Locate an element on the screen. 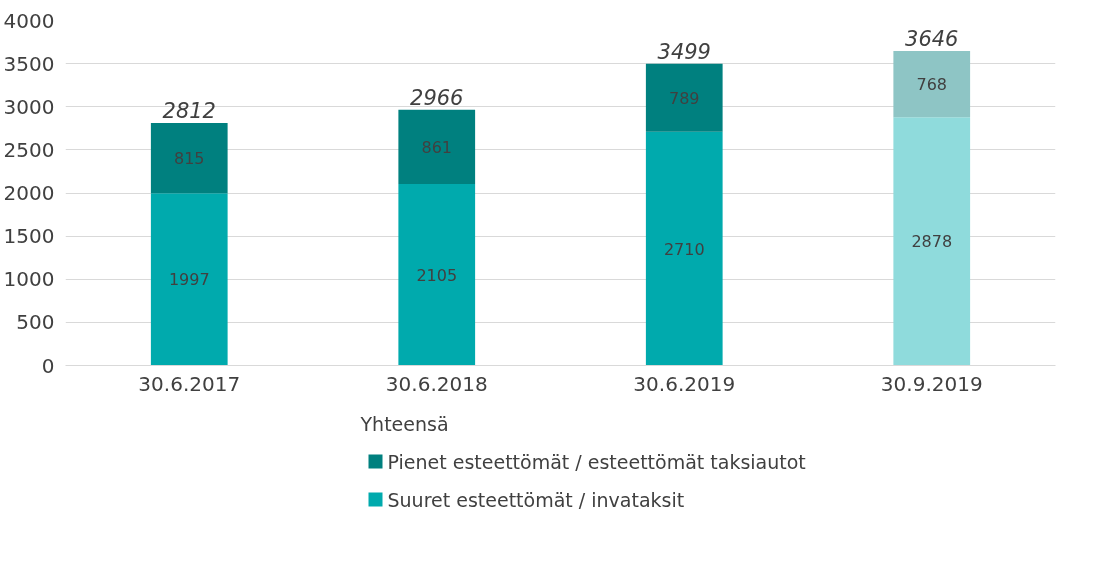  y-tick-label: 500 is located at coordinates (35, 322).